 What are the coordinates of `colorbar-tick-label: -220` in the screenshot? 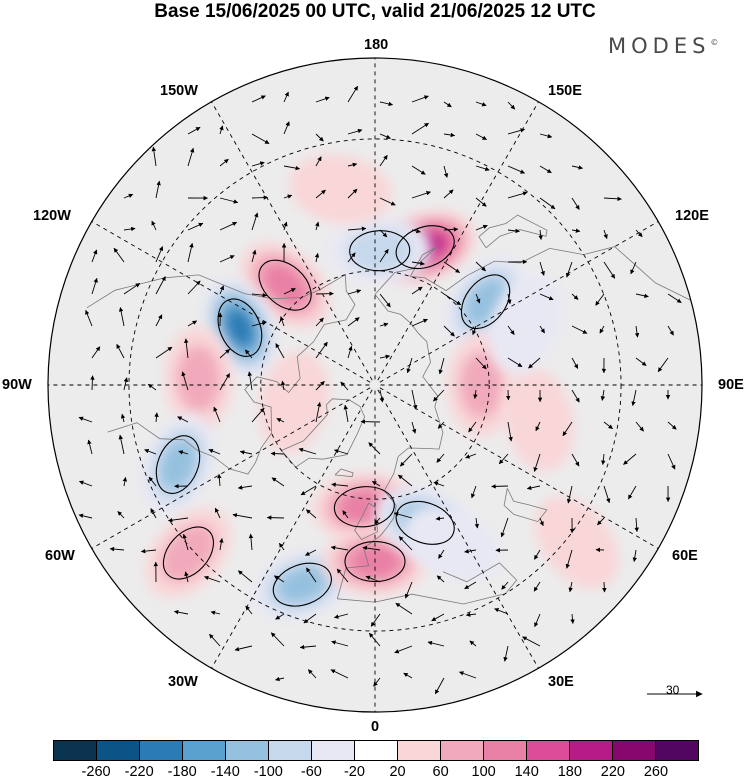 It's located at (139, 772).